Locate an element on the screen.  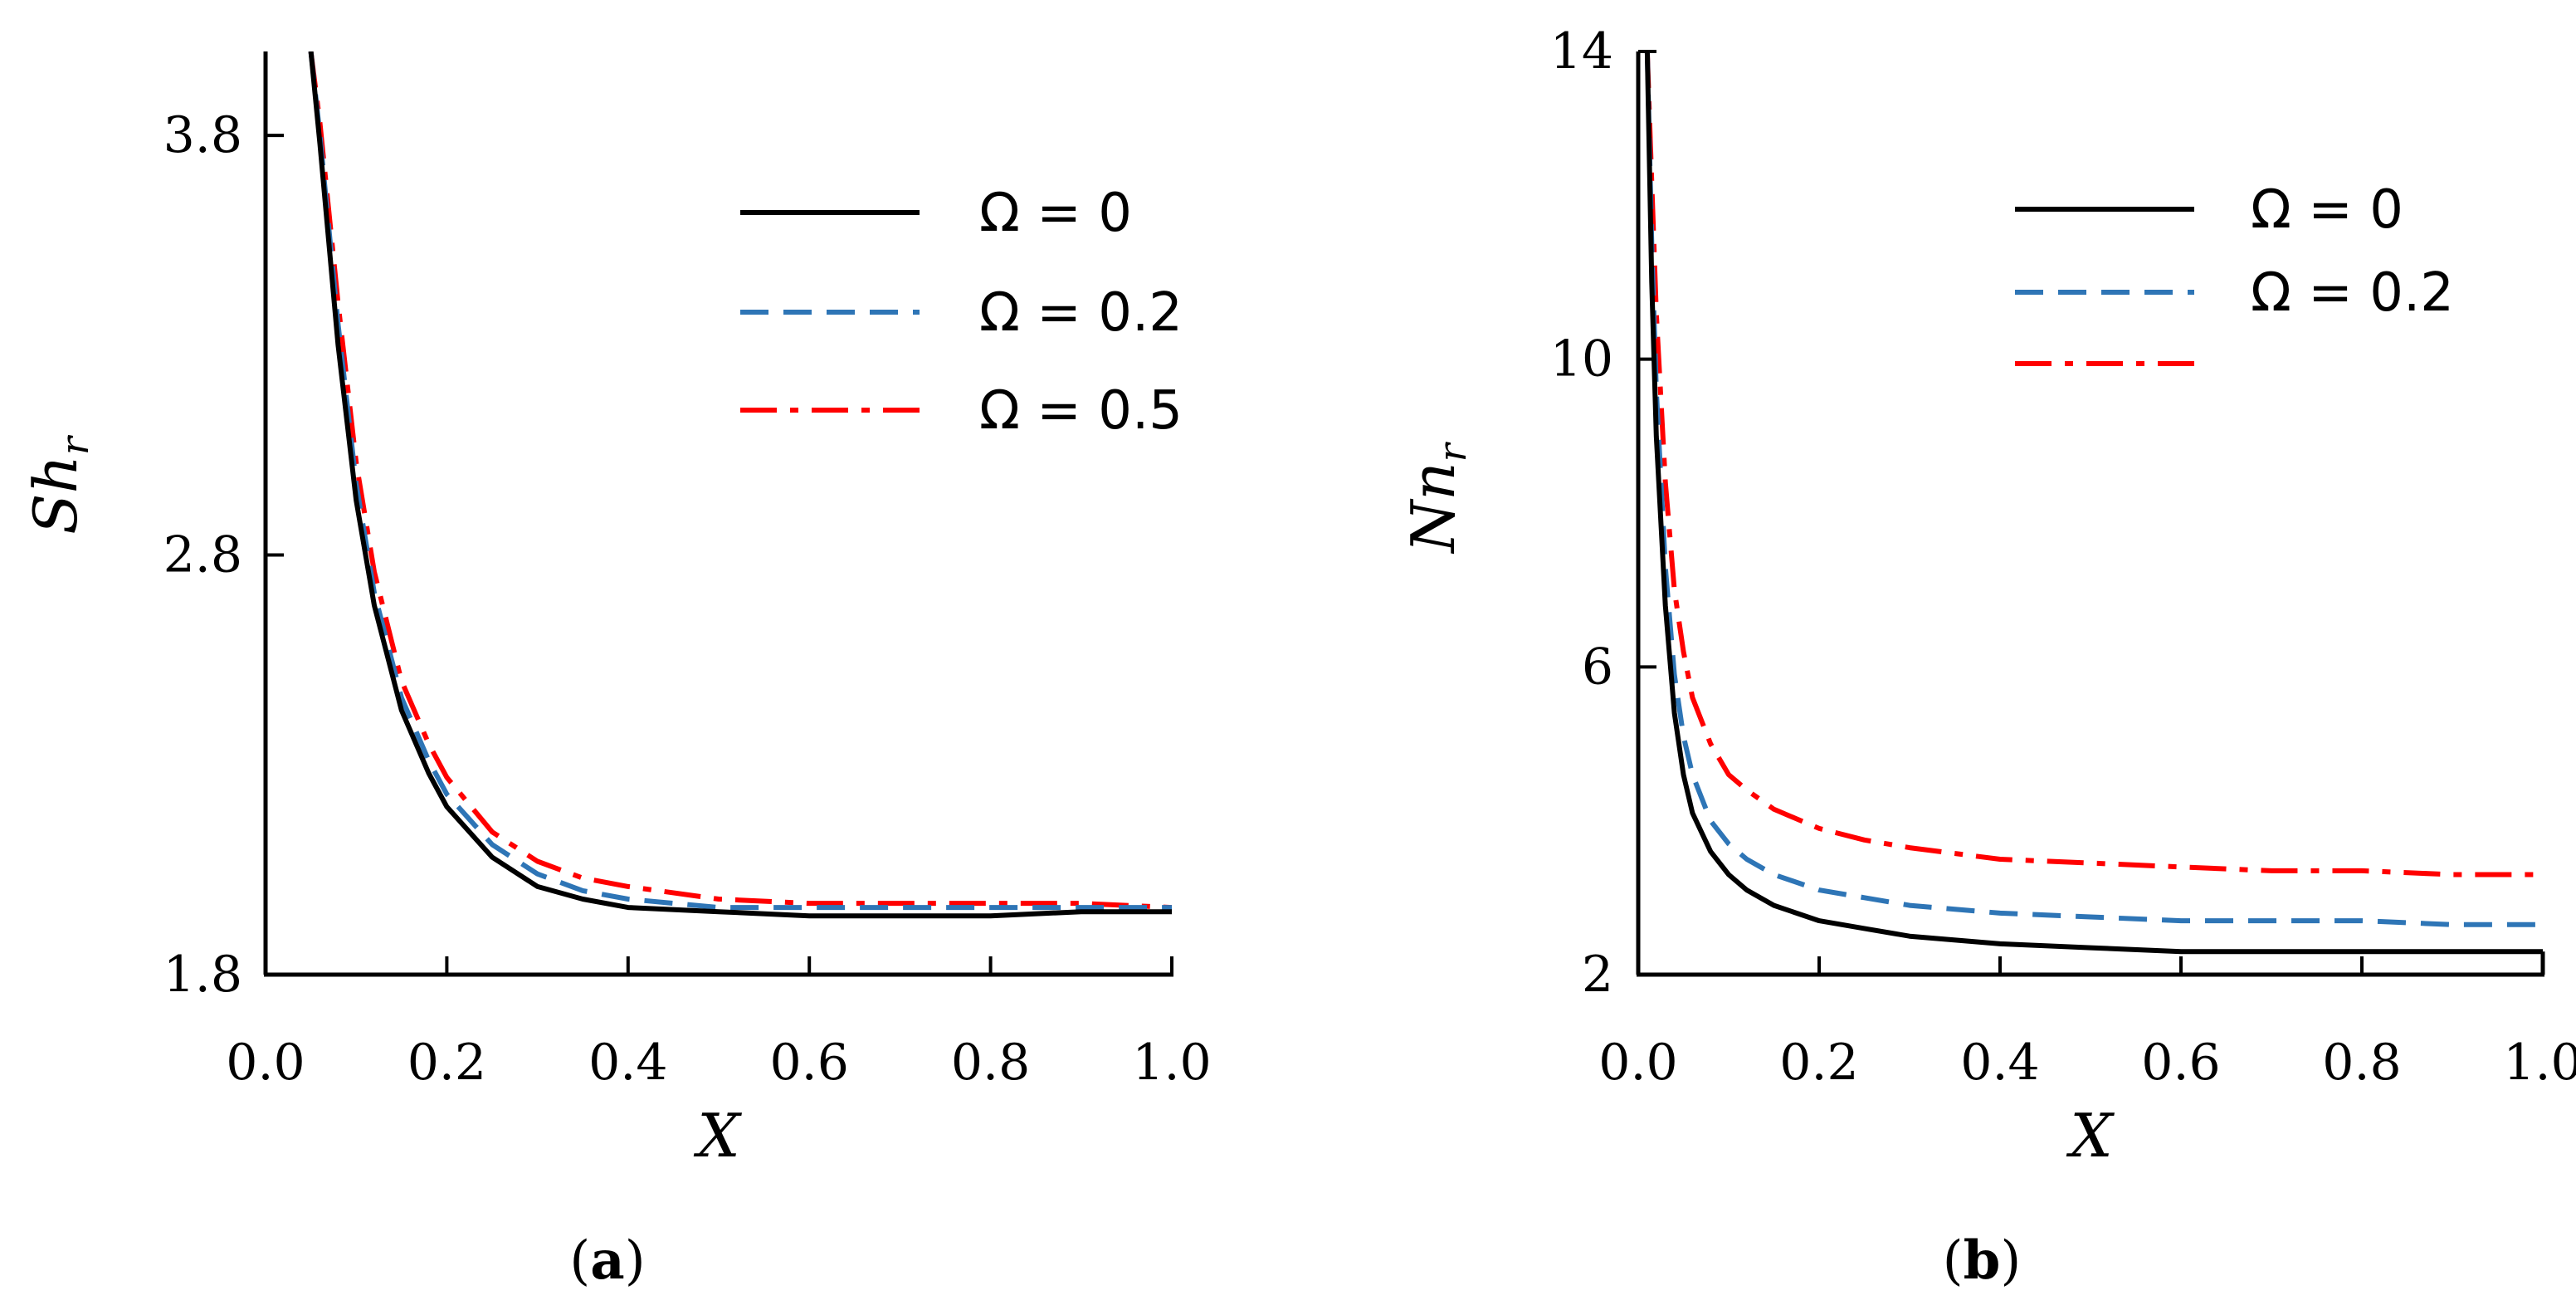
panel-b-y-tick-label: 14 is located at coordinates (1581, 51).